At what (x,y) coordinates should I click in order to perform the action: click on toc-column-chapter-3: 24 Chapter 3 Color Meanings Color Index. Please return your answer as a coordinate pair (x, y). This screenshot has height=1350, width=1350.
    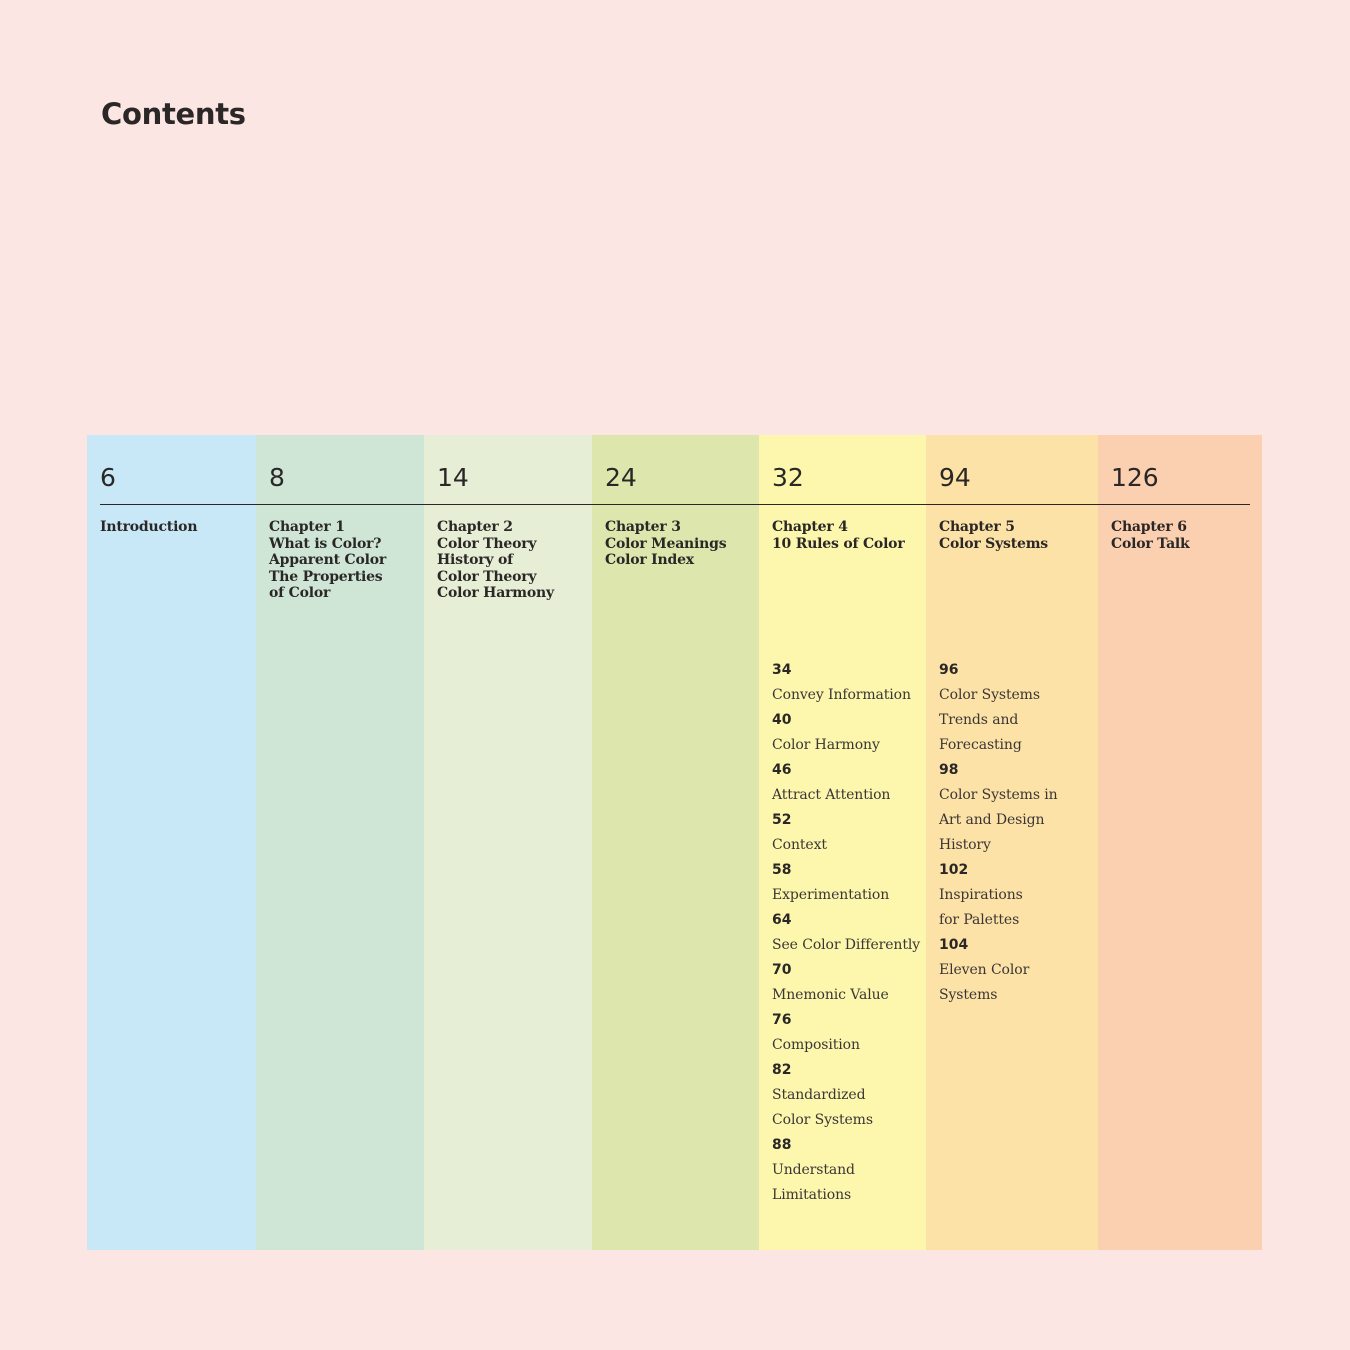
    Looking at the image, I should click on (675, 842).